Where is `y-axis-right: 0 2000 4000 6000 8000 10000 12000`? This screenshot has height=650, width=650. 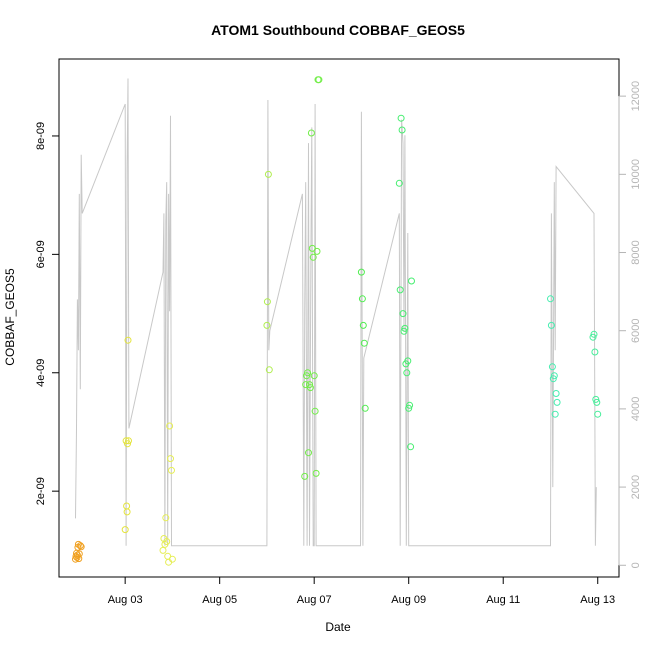
y-axis-right: 0 2000 4000 6000 8000 10000 12000 is located at coordinates (630, 324).